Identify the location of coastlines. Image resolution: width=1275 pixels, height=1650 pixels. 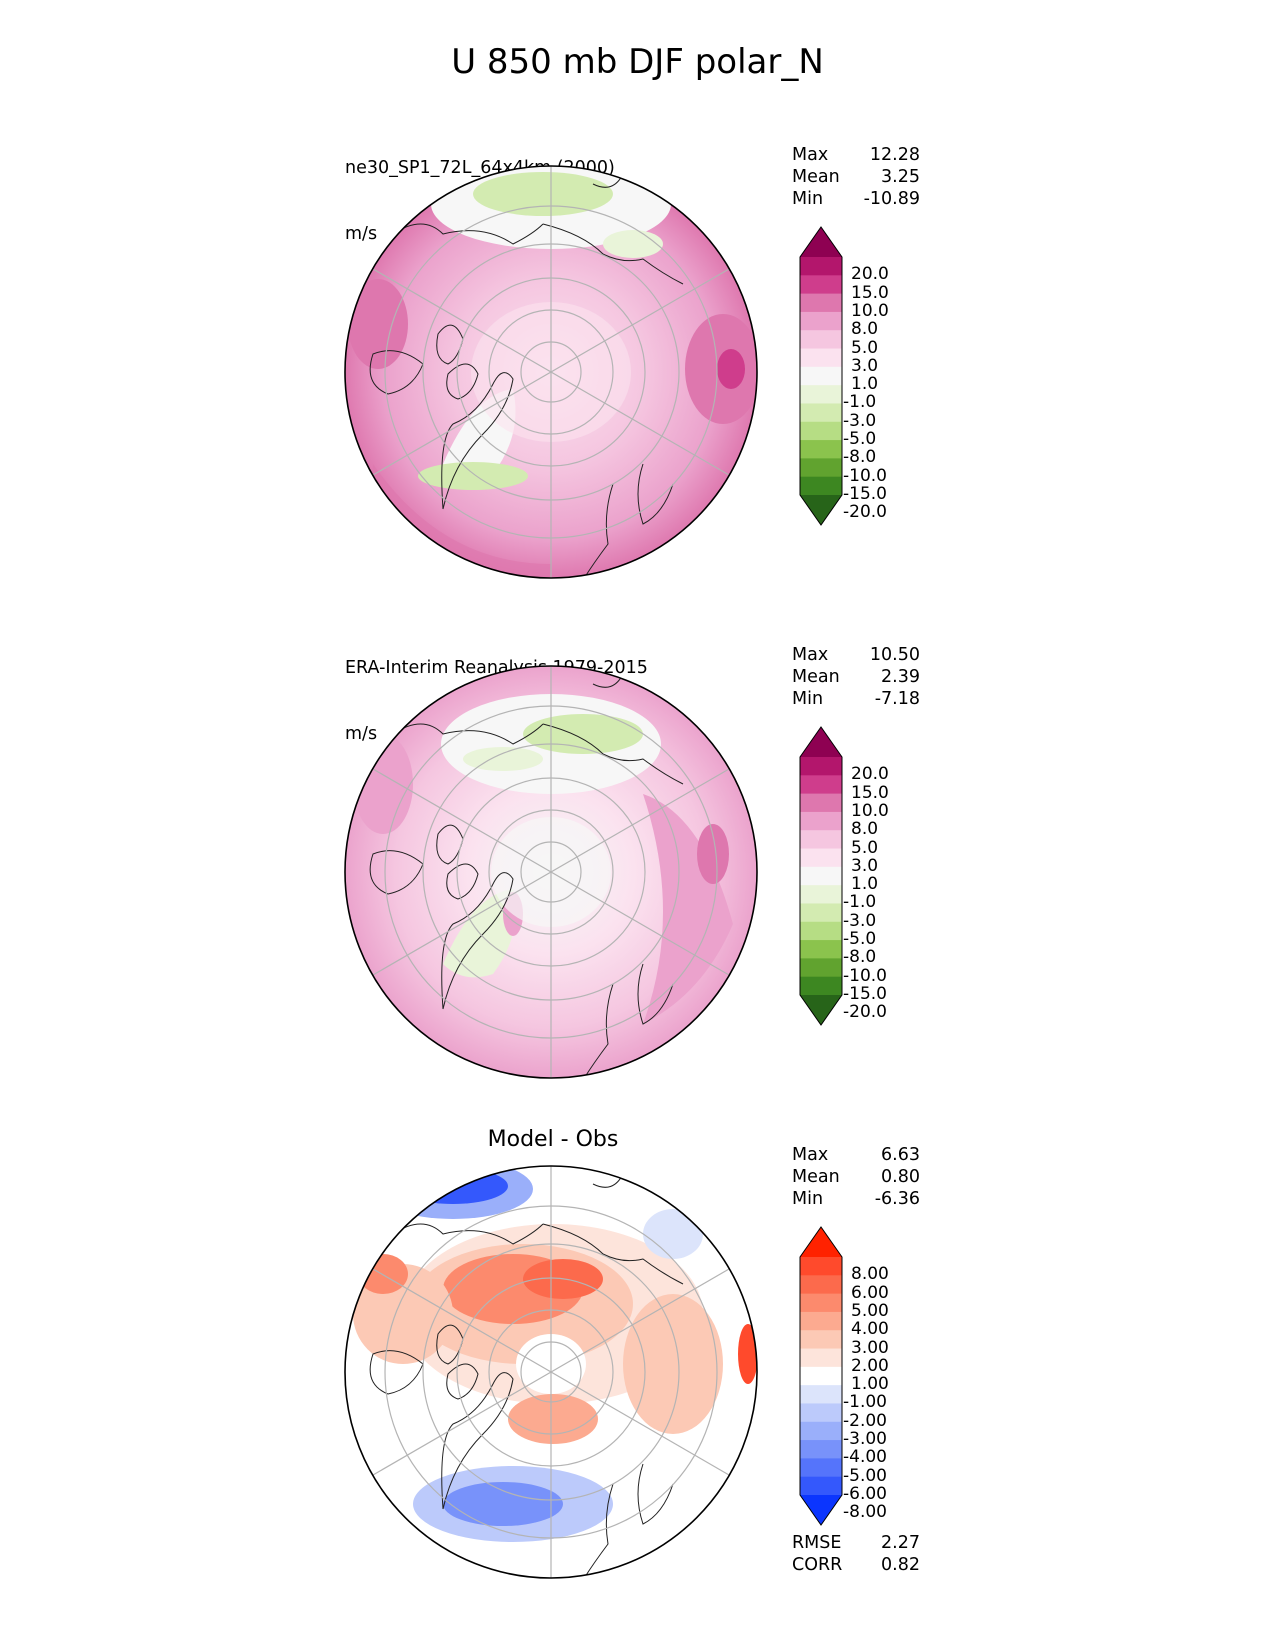
(526, 875).